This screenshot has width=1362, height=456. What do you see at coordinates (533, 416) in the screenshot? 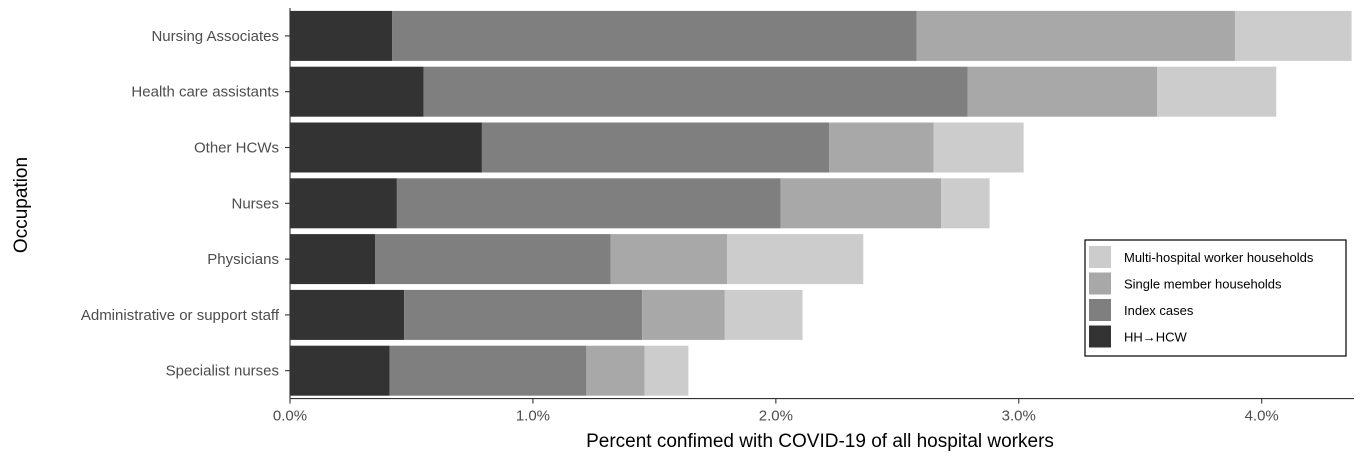
I see `x-tick-label: 1.0%` at bounding box center [533, 416].